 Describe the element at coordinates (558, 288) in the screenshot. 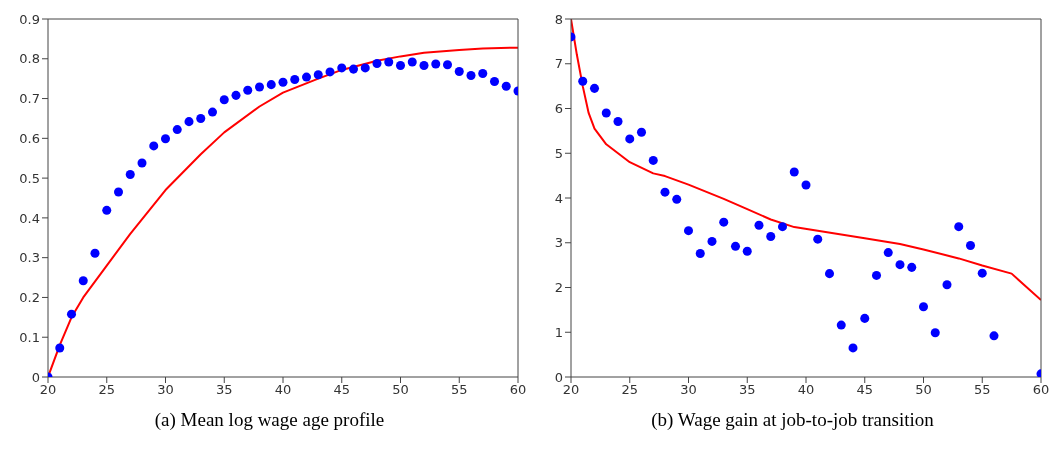

I see `y-tick-label: 2` at that location.